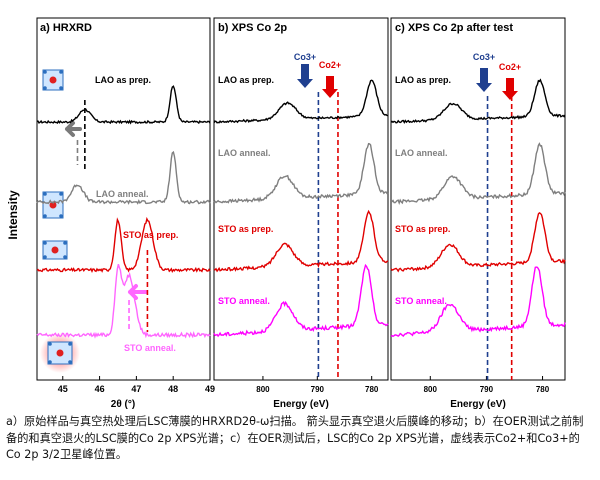 The width and height of the screenshot is (600, 480). I want to click on x-tick-label-a: 48, so click(173, 389).